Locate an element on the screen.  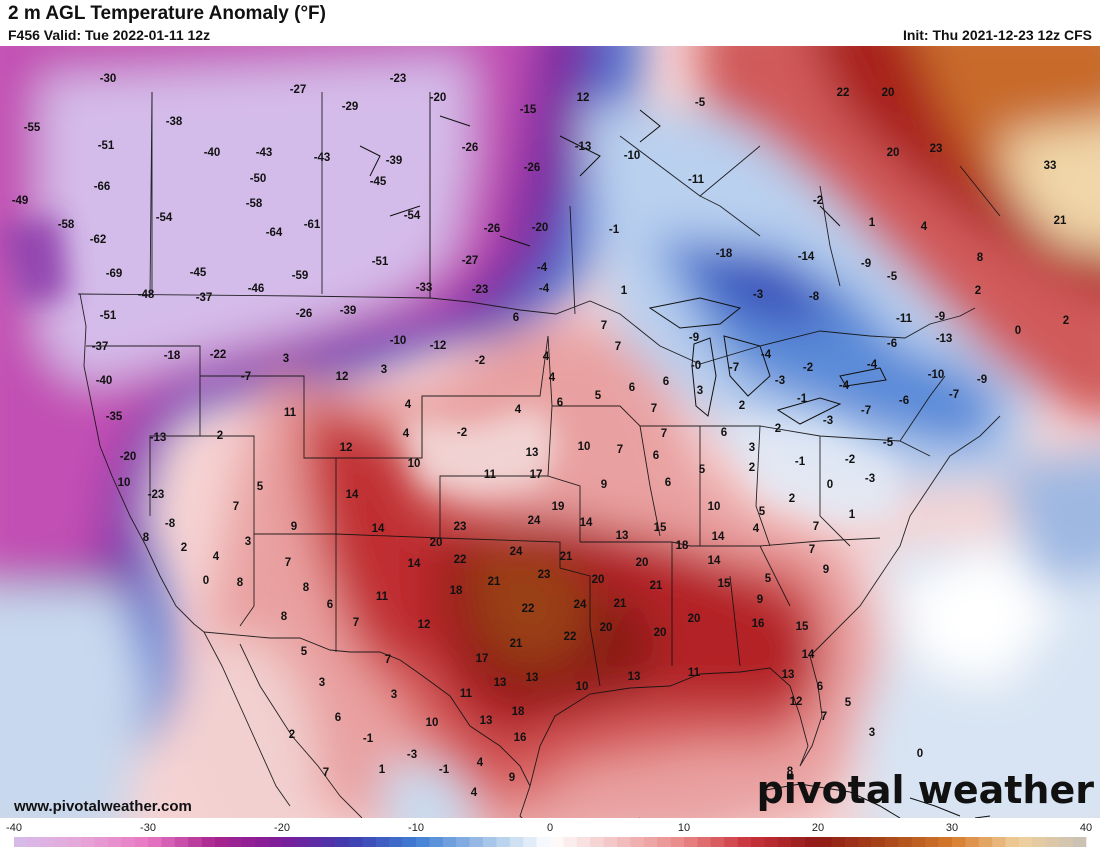
anomaly-label: -13 is located at coordinates (158, 438).